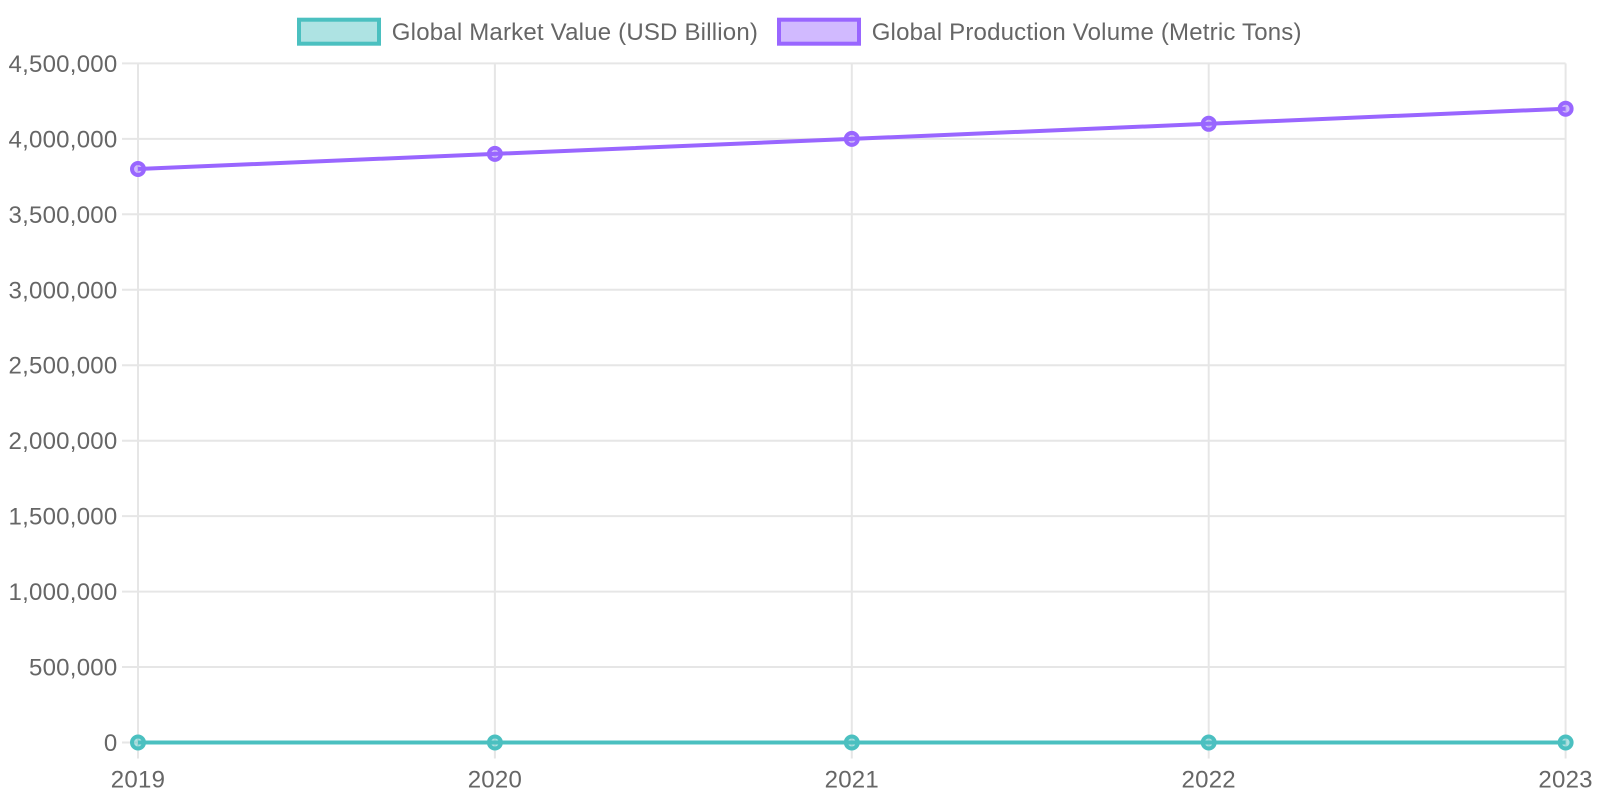  I want to click on svg-text: 1,500,000, so click(62, 517).